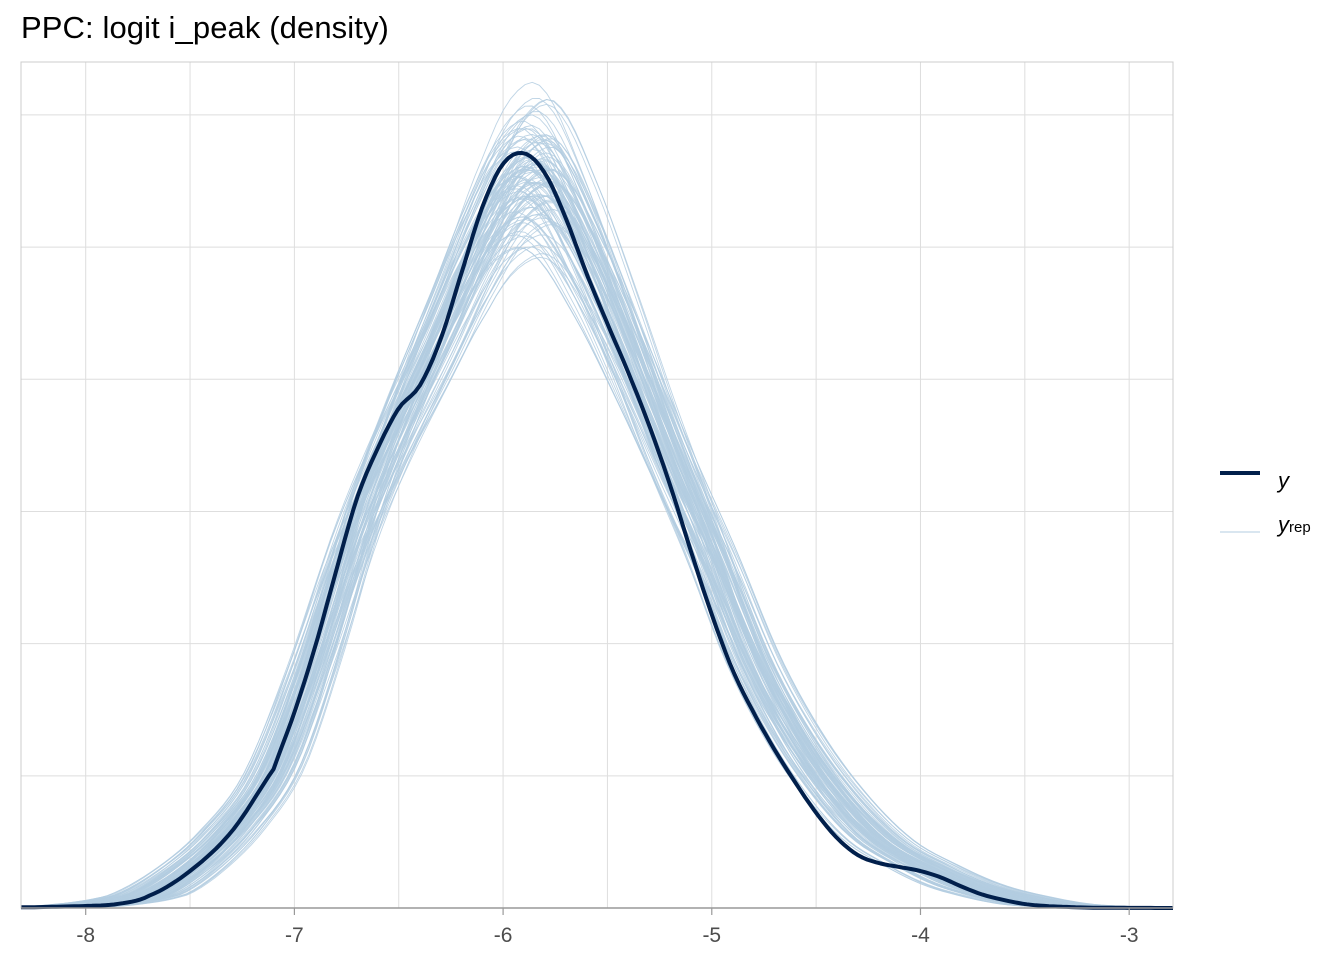 The height and width of the screenshot is (960, 1344). I want to click on x-tick-label: -3, so click(1129, 935).